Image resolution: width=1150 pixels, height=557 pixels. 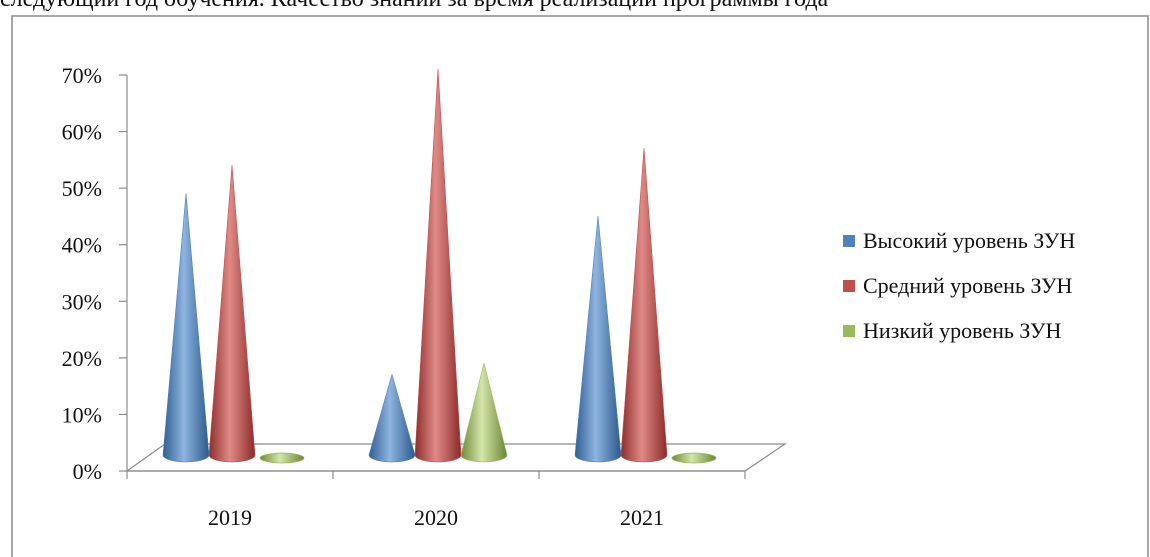 I want to click on y-axis-ticks: 0% 10% 20% 30% 40% 50% 60% 70%, so click(x=94, y=273).